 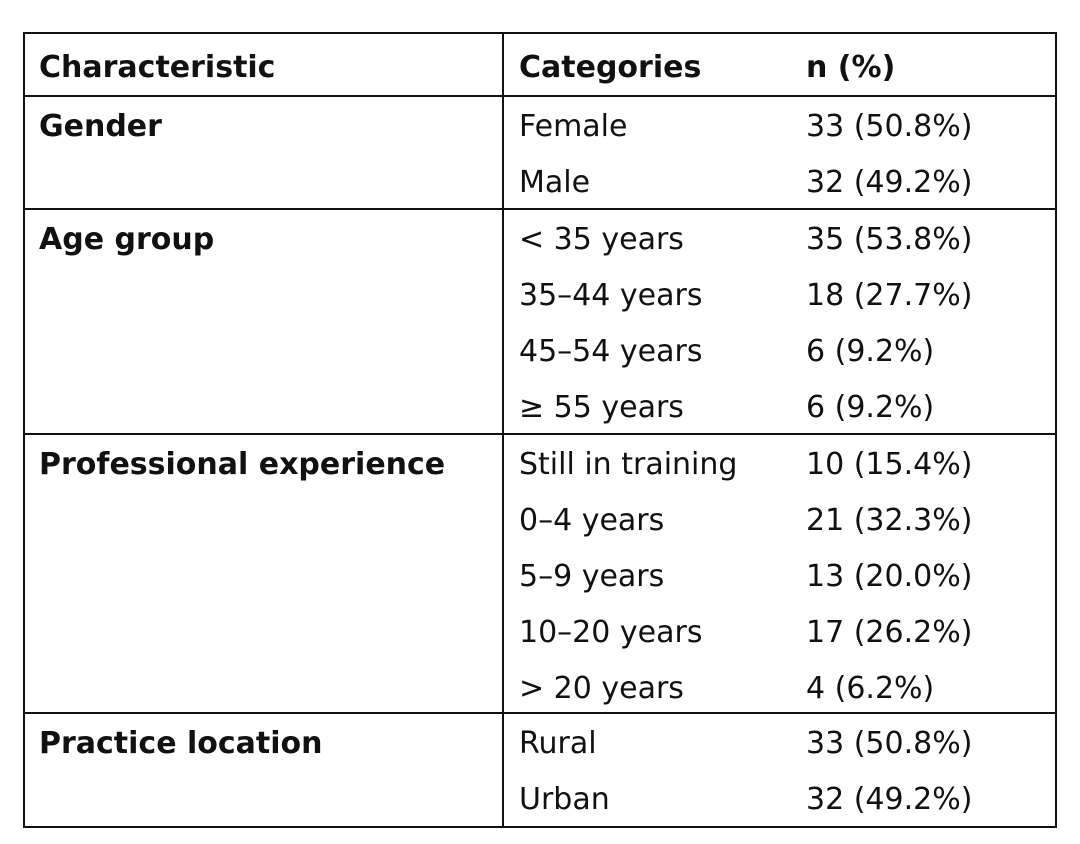 I want to click on category-cell: < 35 years, so click(x=601, y=239).